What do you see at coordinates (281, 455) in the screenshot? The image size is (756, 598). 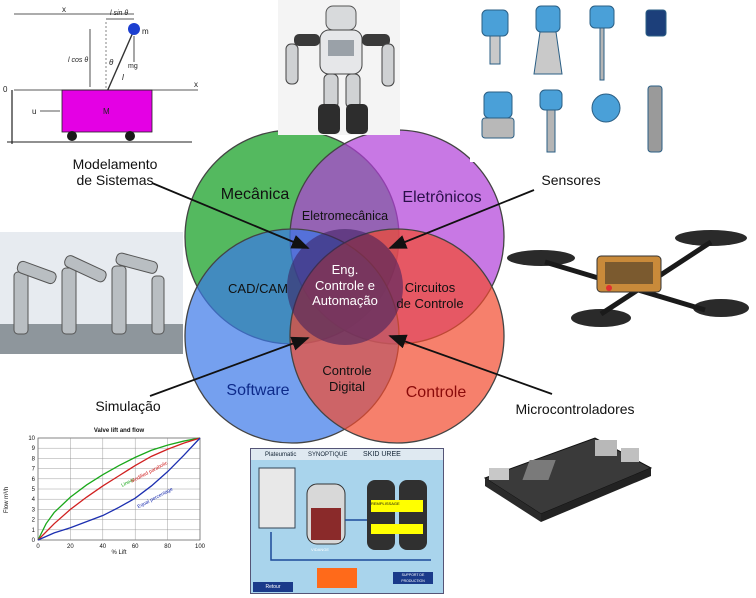 I see `scada-brand: Plateumatic` at bounding box center [281, 455].